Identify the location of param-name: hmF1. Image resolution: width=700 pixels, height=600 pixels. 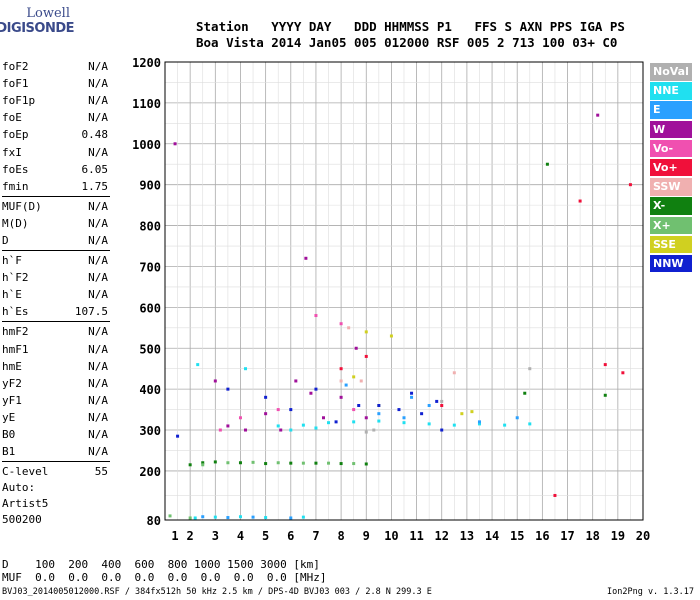
(15, 349).